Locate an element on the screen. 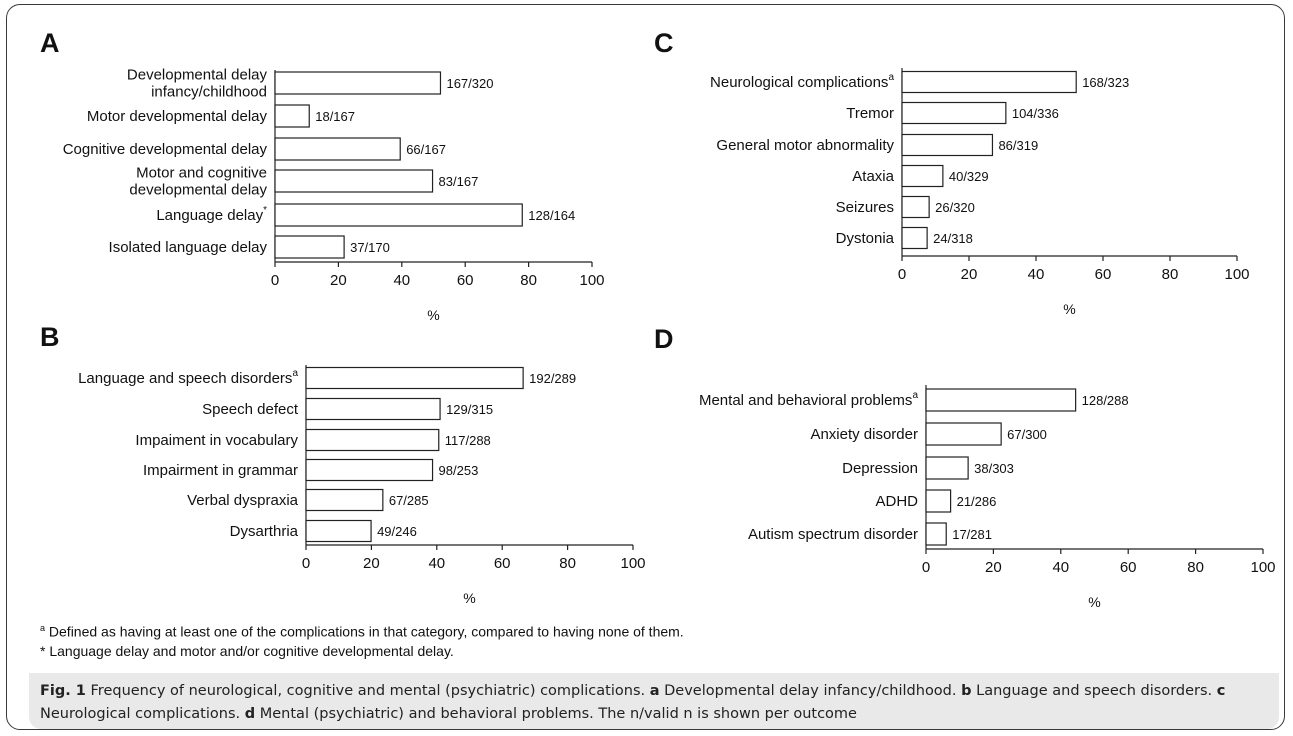  panel-c-x-label: % is located at coordinates (1069, 309).